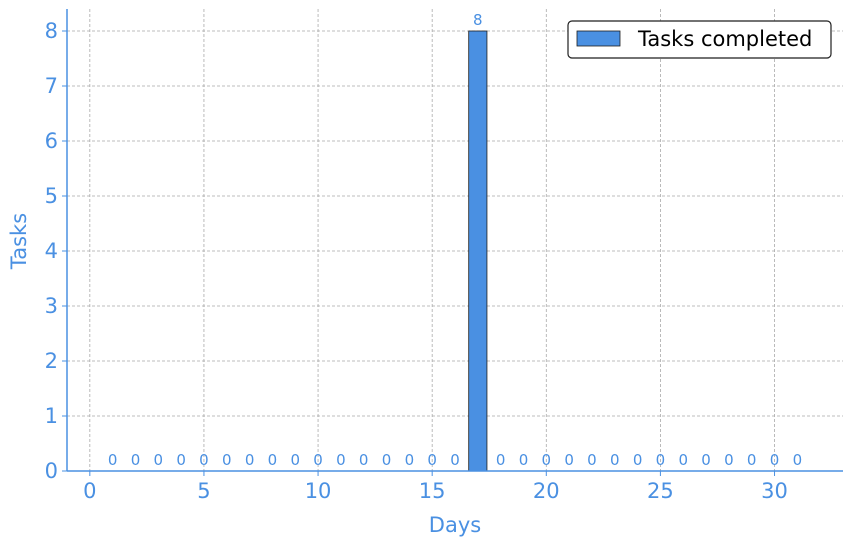 The width and height of the screenshot is (852, 545). I want to click on y-tick-label: 5, so click(51, 196).